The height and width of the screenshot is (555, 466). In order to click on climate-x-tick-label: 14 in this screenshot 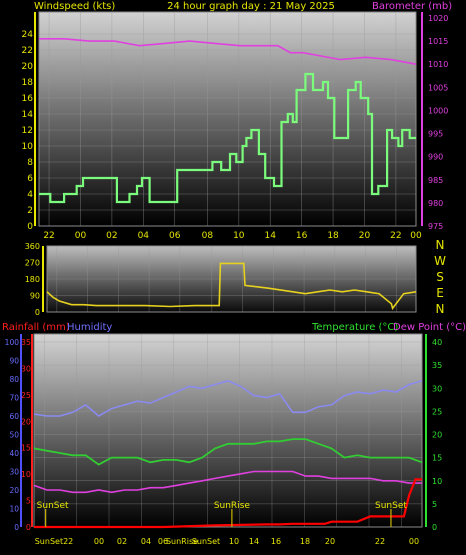, I will do `click(254, 541)`.